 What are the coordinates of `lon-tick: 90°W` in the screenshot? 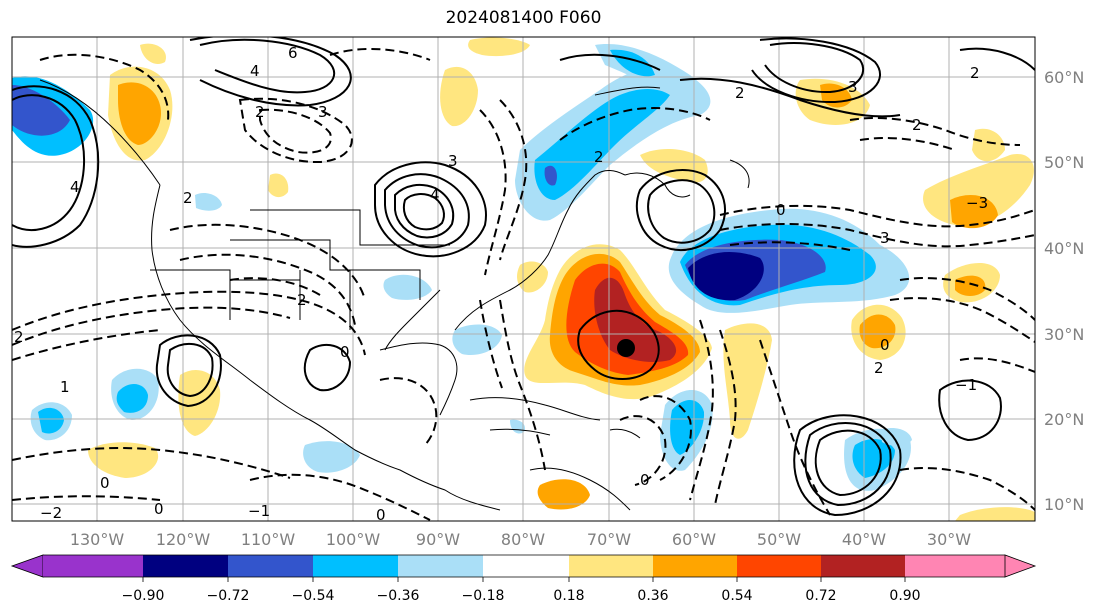 It's located at (438, 539).